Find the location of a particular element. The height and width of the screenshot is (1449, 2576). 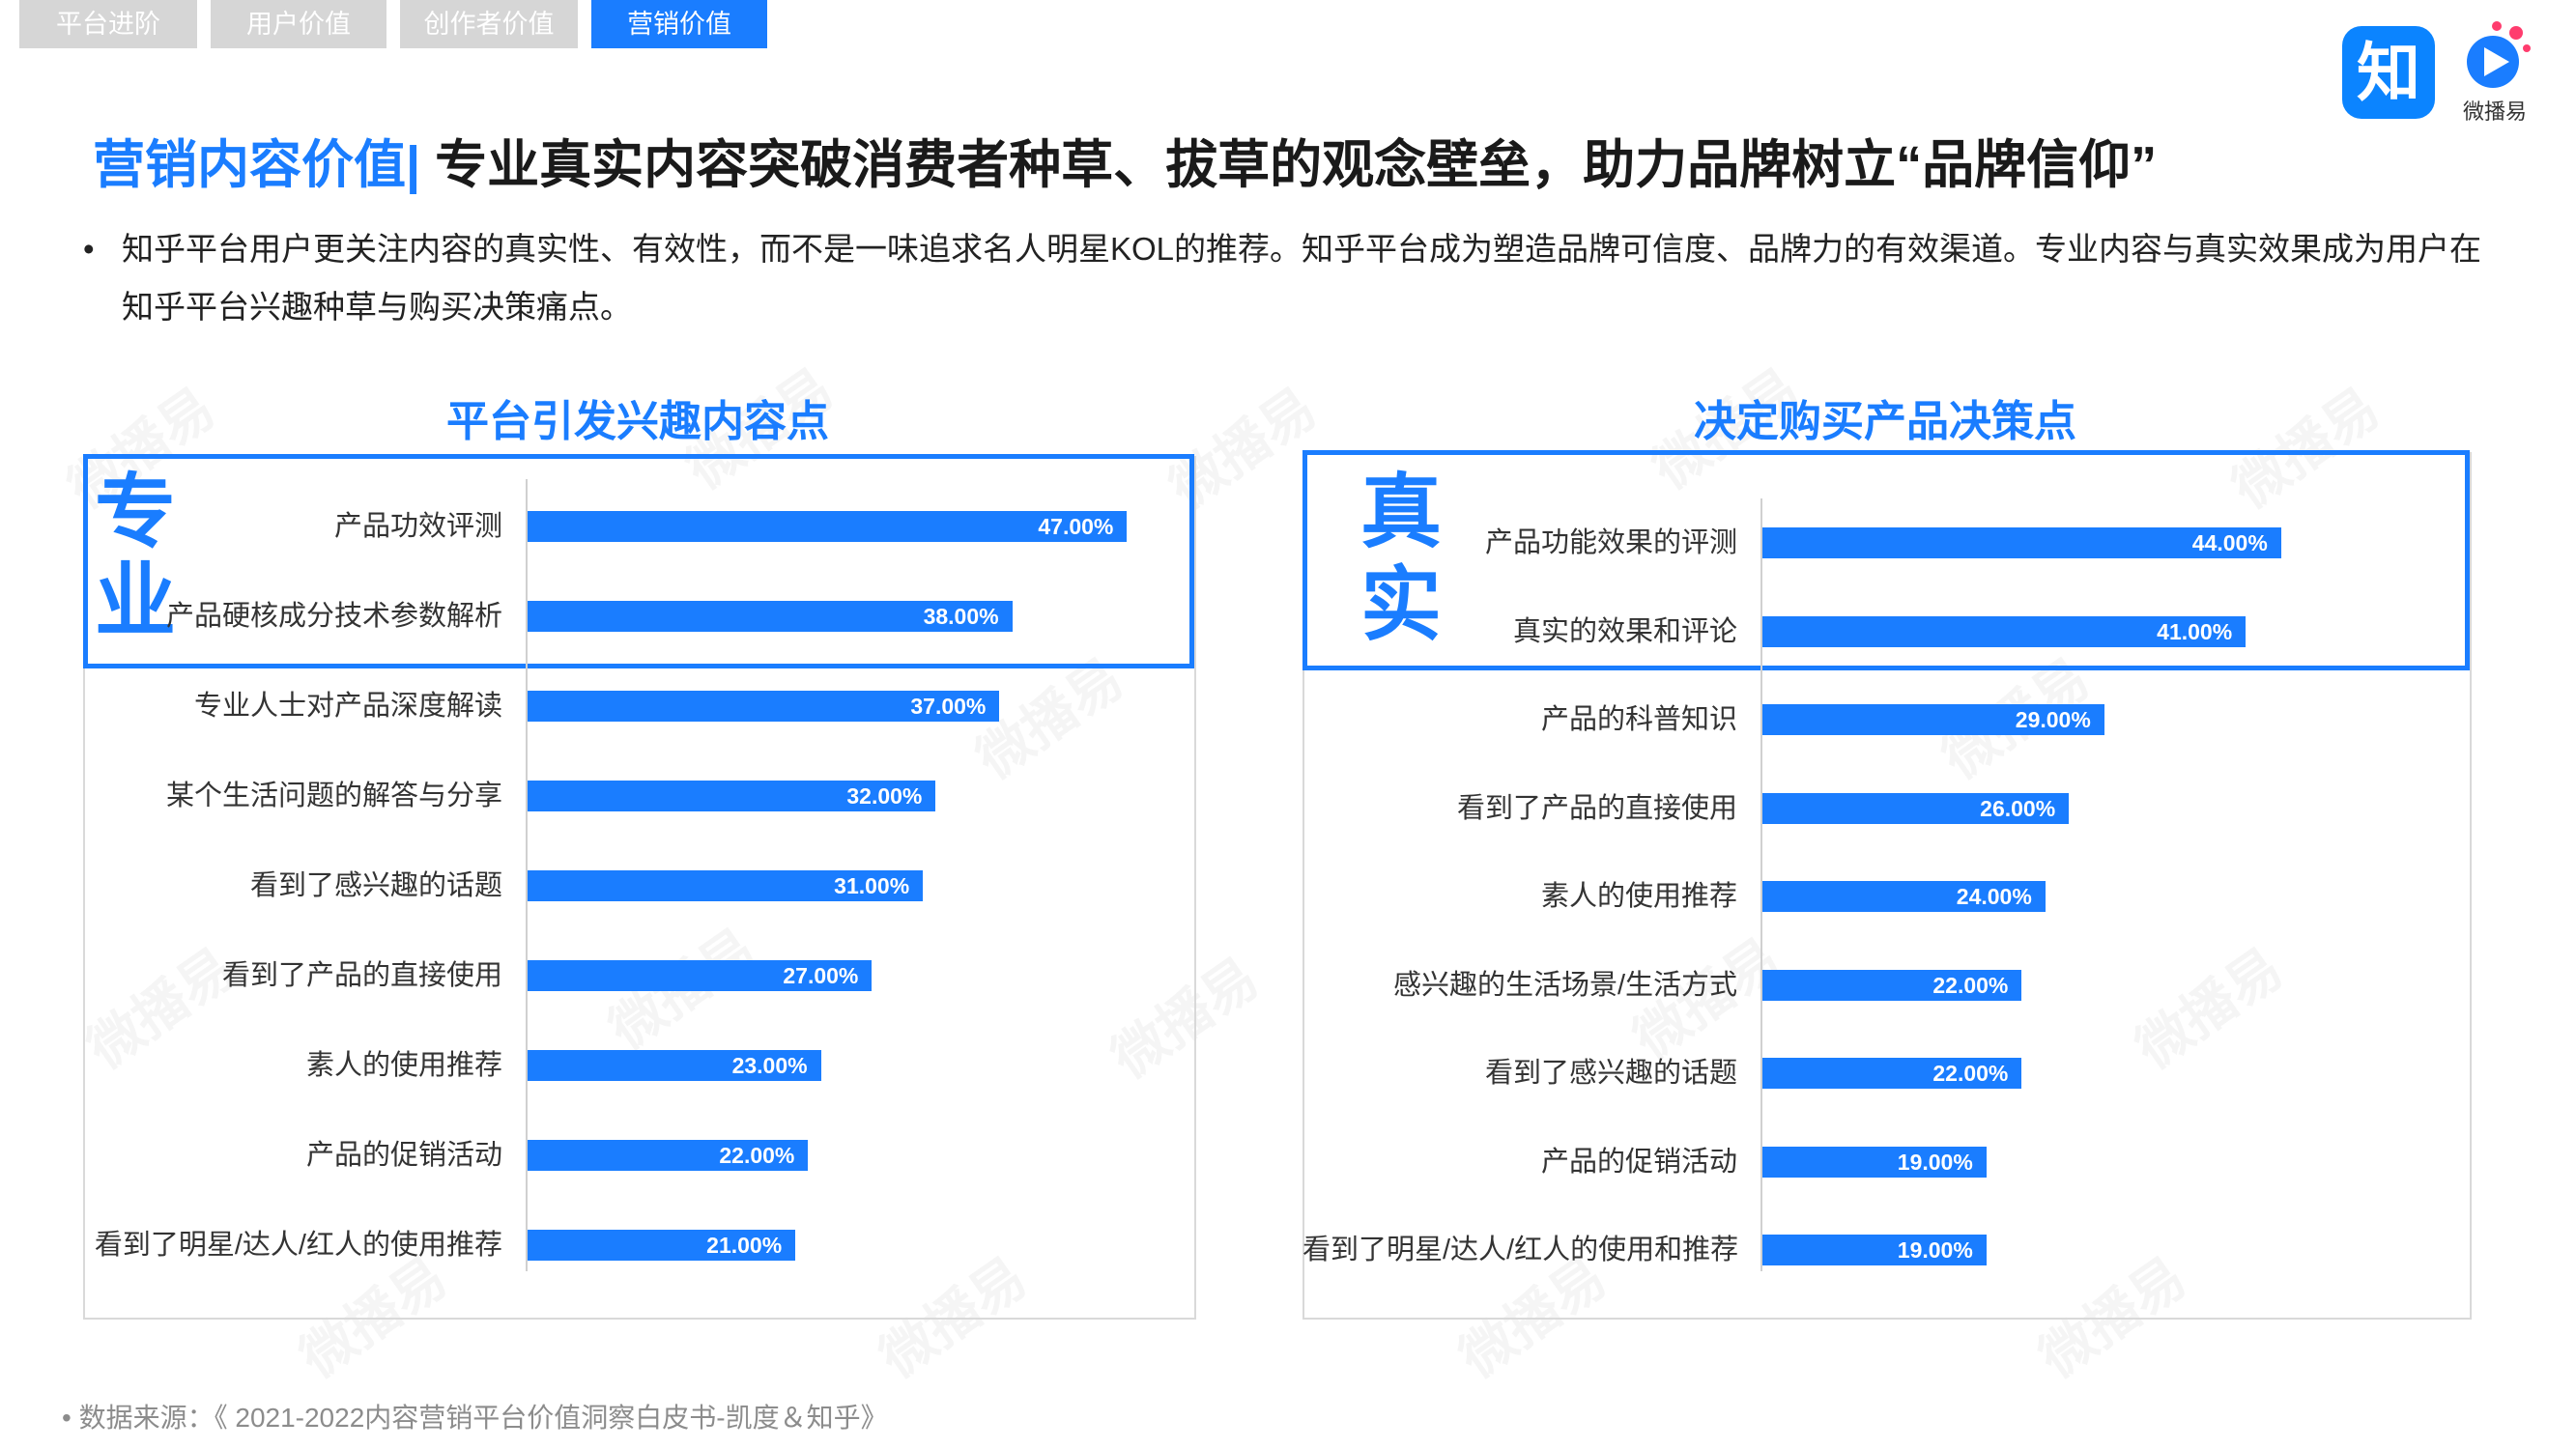

bar: 21.00% is located at coordinates (662, 1245).